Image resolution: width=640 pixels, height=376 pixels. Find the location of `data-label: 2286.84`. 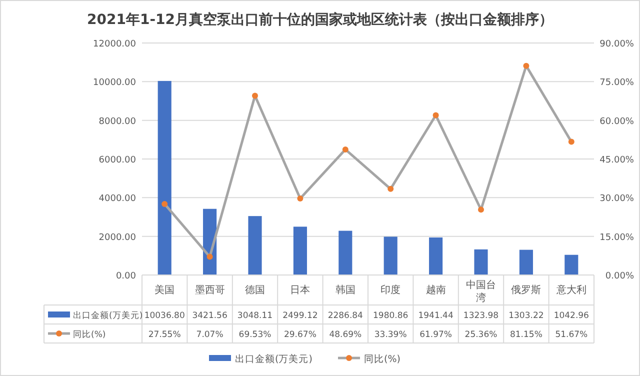

data-label: 2286.84 is located at coordinates (345, 316).